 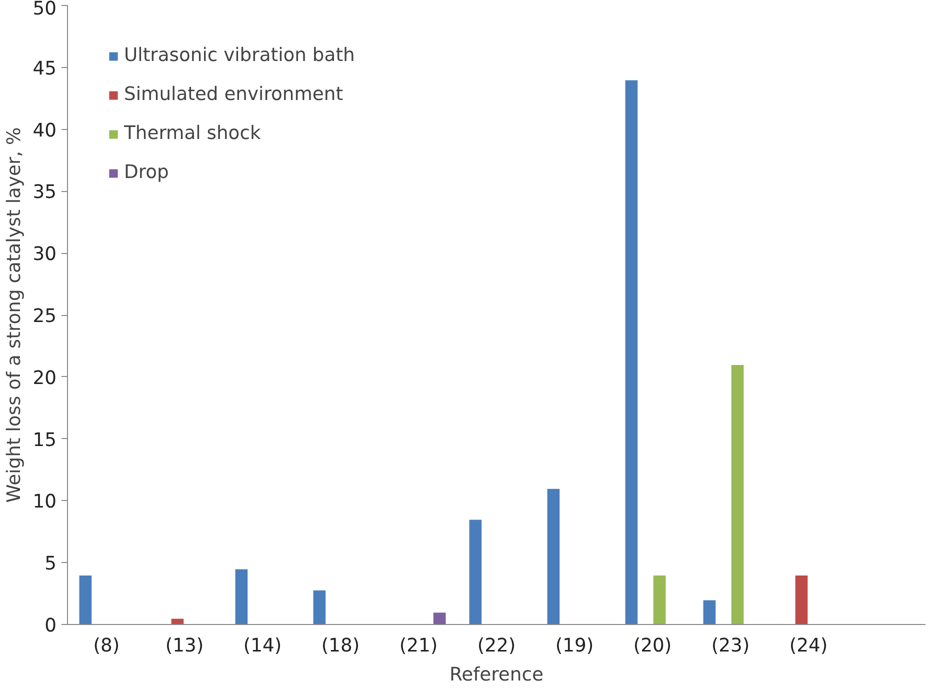 What do you see at coordinates (44, 131) in the screenshot?
I see `y-tick-label: 40` at bounding box center [44, 131].